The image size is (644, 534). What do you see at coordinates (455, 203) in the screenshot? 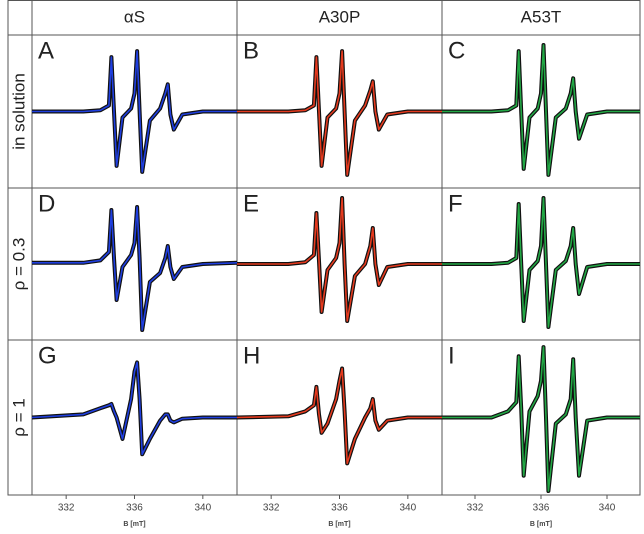
I see `panel-label: F` at bounding box center [455, 203].